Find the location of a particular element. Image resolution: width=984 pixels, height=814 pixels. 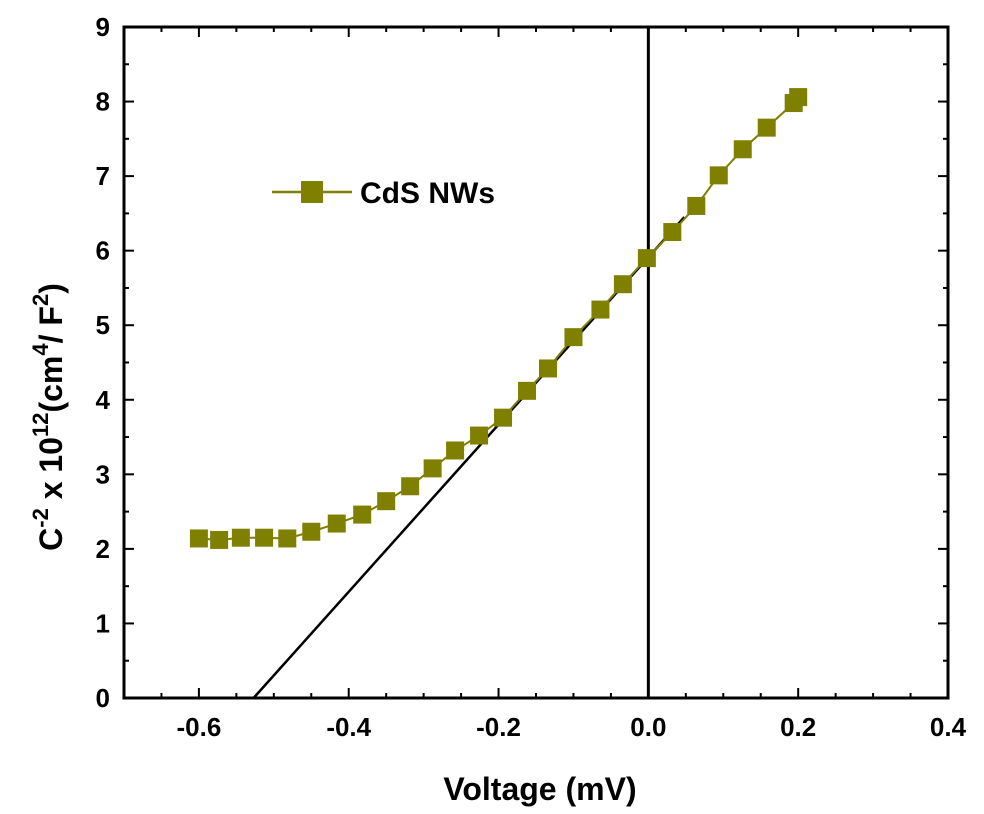

x-tick-label: 0.4 is located at coordinates (948, 727).